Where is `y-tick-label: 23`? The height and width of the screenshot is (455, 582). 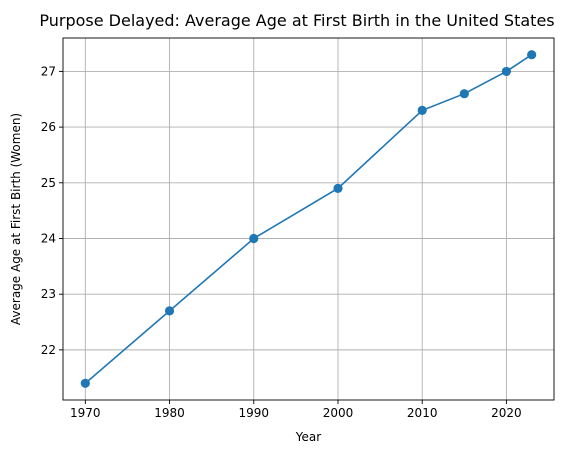
y-tick-label: 23 is located at coordinates (48, 294).